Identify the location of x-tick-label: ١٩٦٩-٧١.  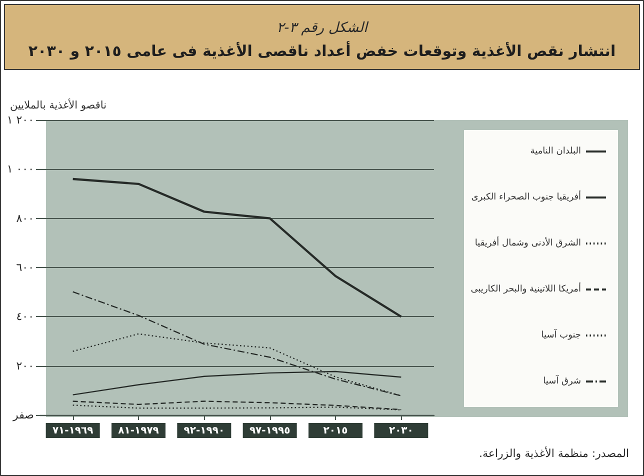
(73, 431).